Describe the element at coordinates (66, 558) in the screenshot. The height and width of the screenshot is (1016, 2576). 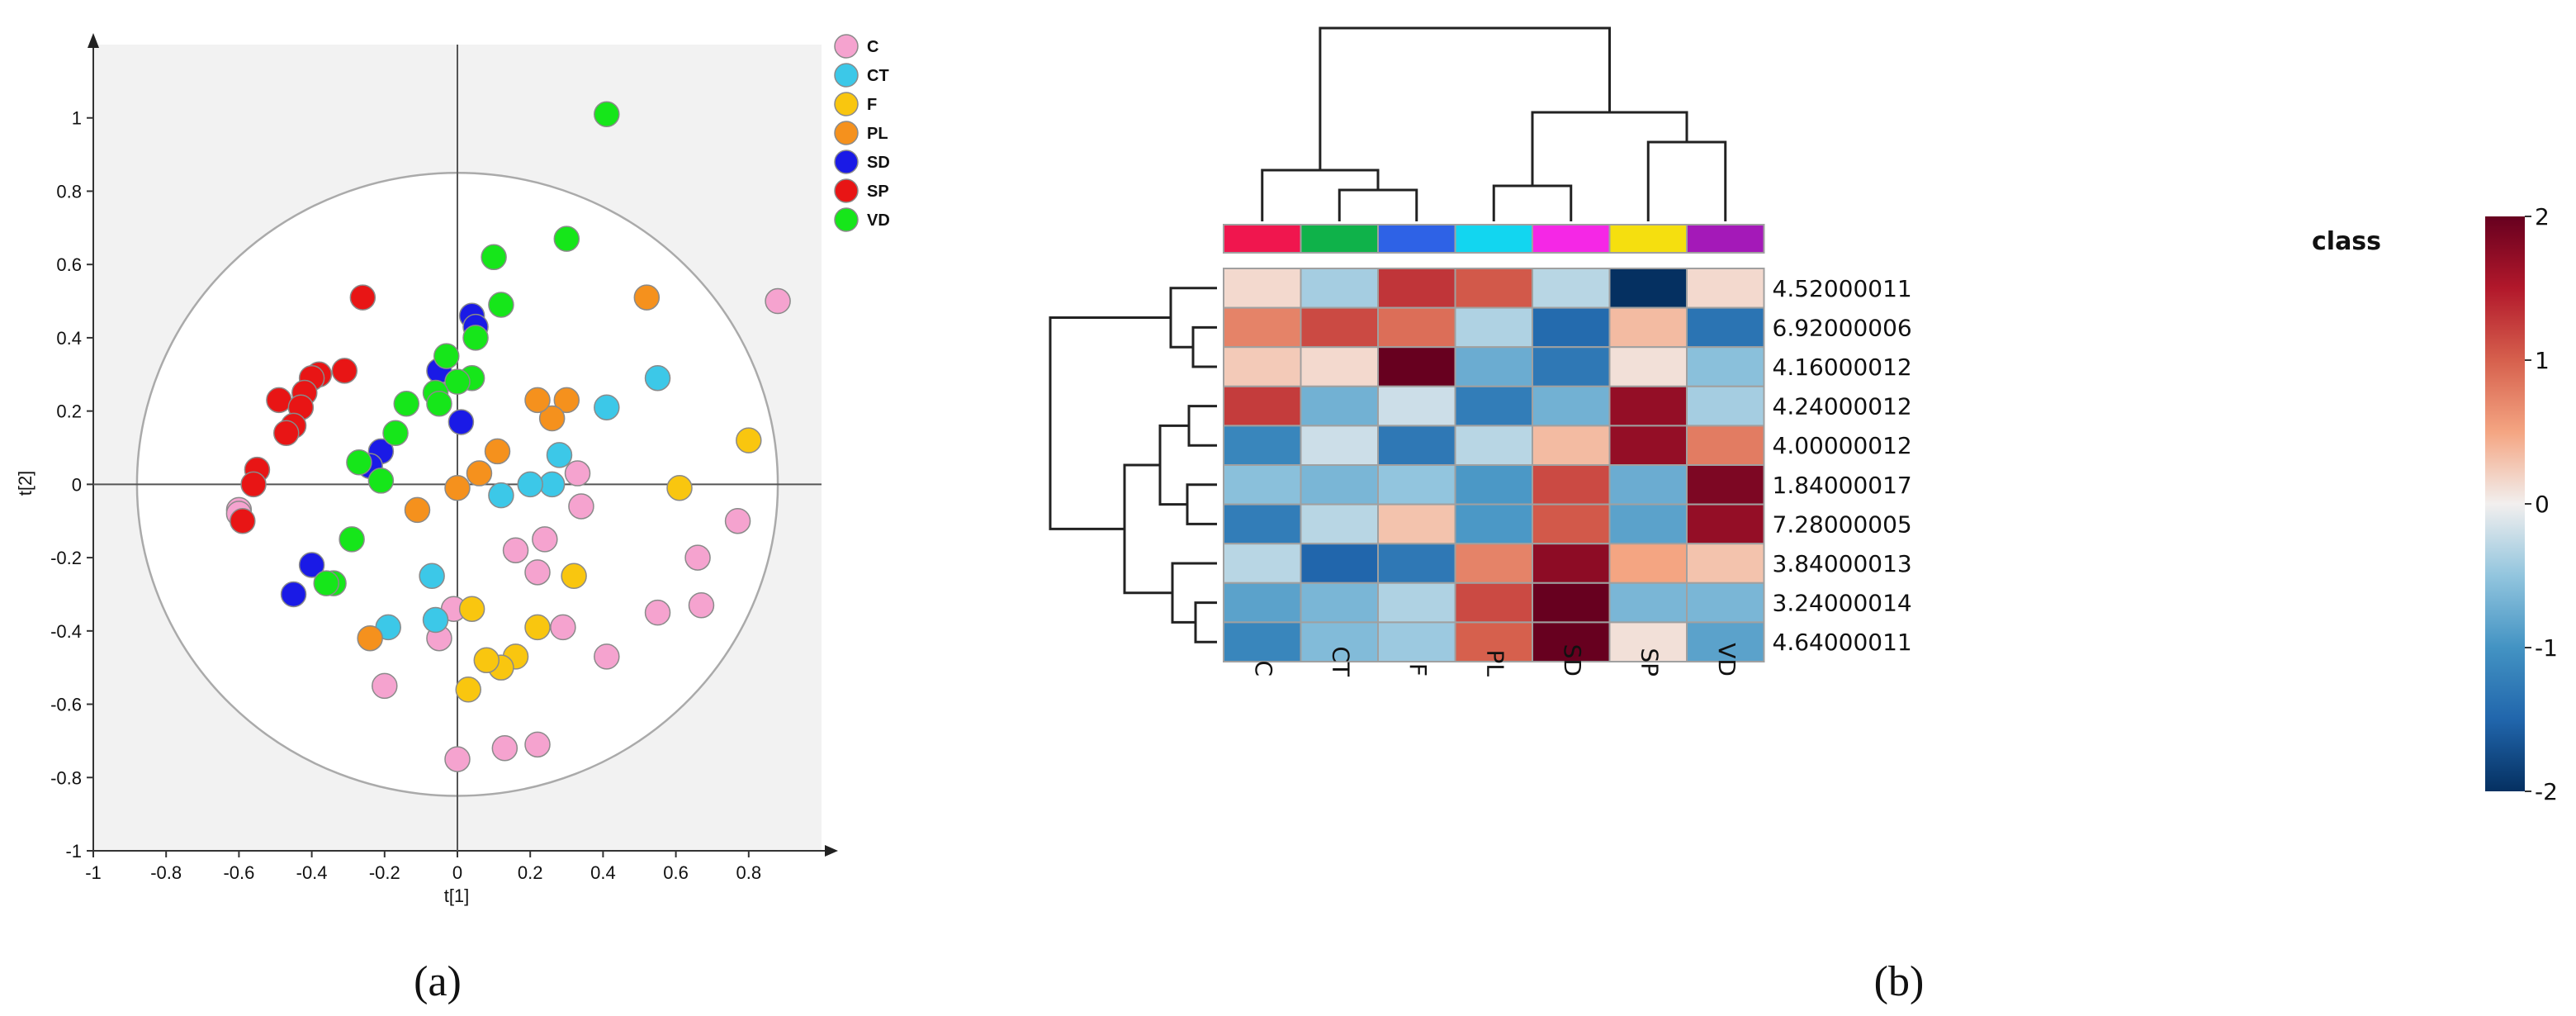
I see `y-tick-label: -0.2` at that location.